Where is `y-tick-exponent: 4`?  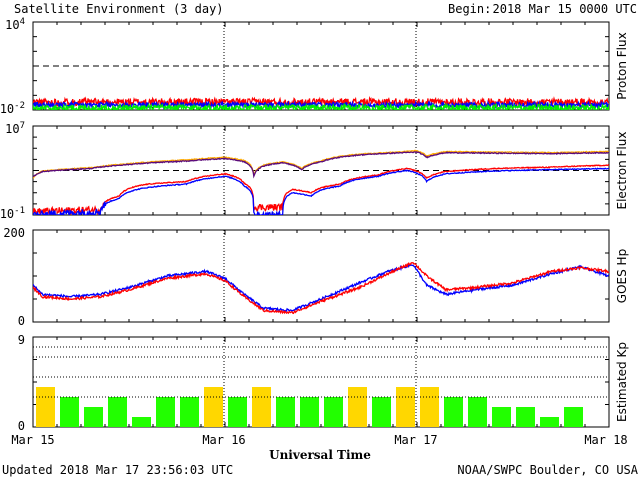 y-tick-exponent: 4 is located at coordinates (22, 22).